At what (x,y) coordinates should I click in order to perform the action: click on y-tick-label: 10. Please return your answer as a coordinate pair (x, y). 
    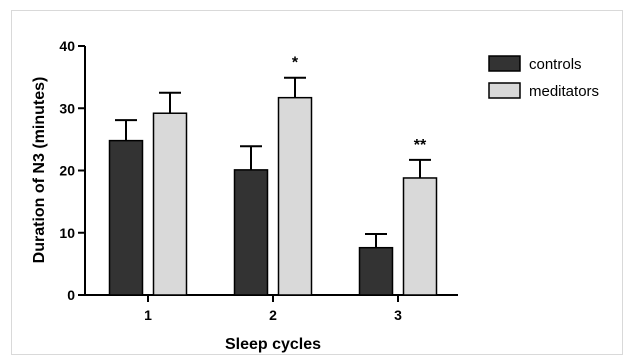
    Looking at the image, I should click on (67, 233).